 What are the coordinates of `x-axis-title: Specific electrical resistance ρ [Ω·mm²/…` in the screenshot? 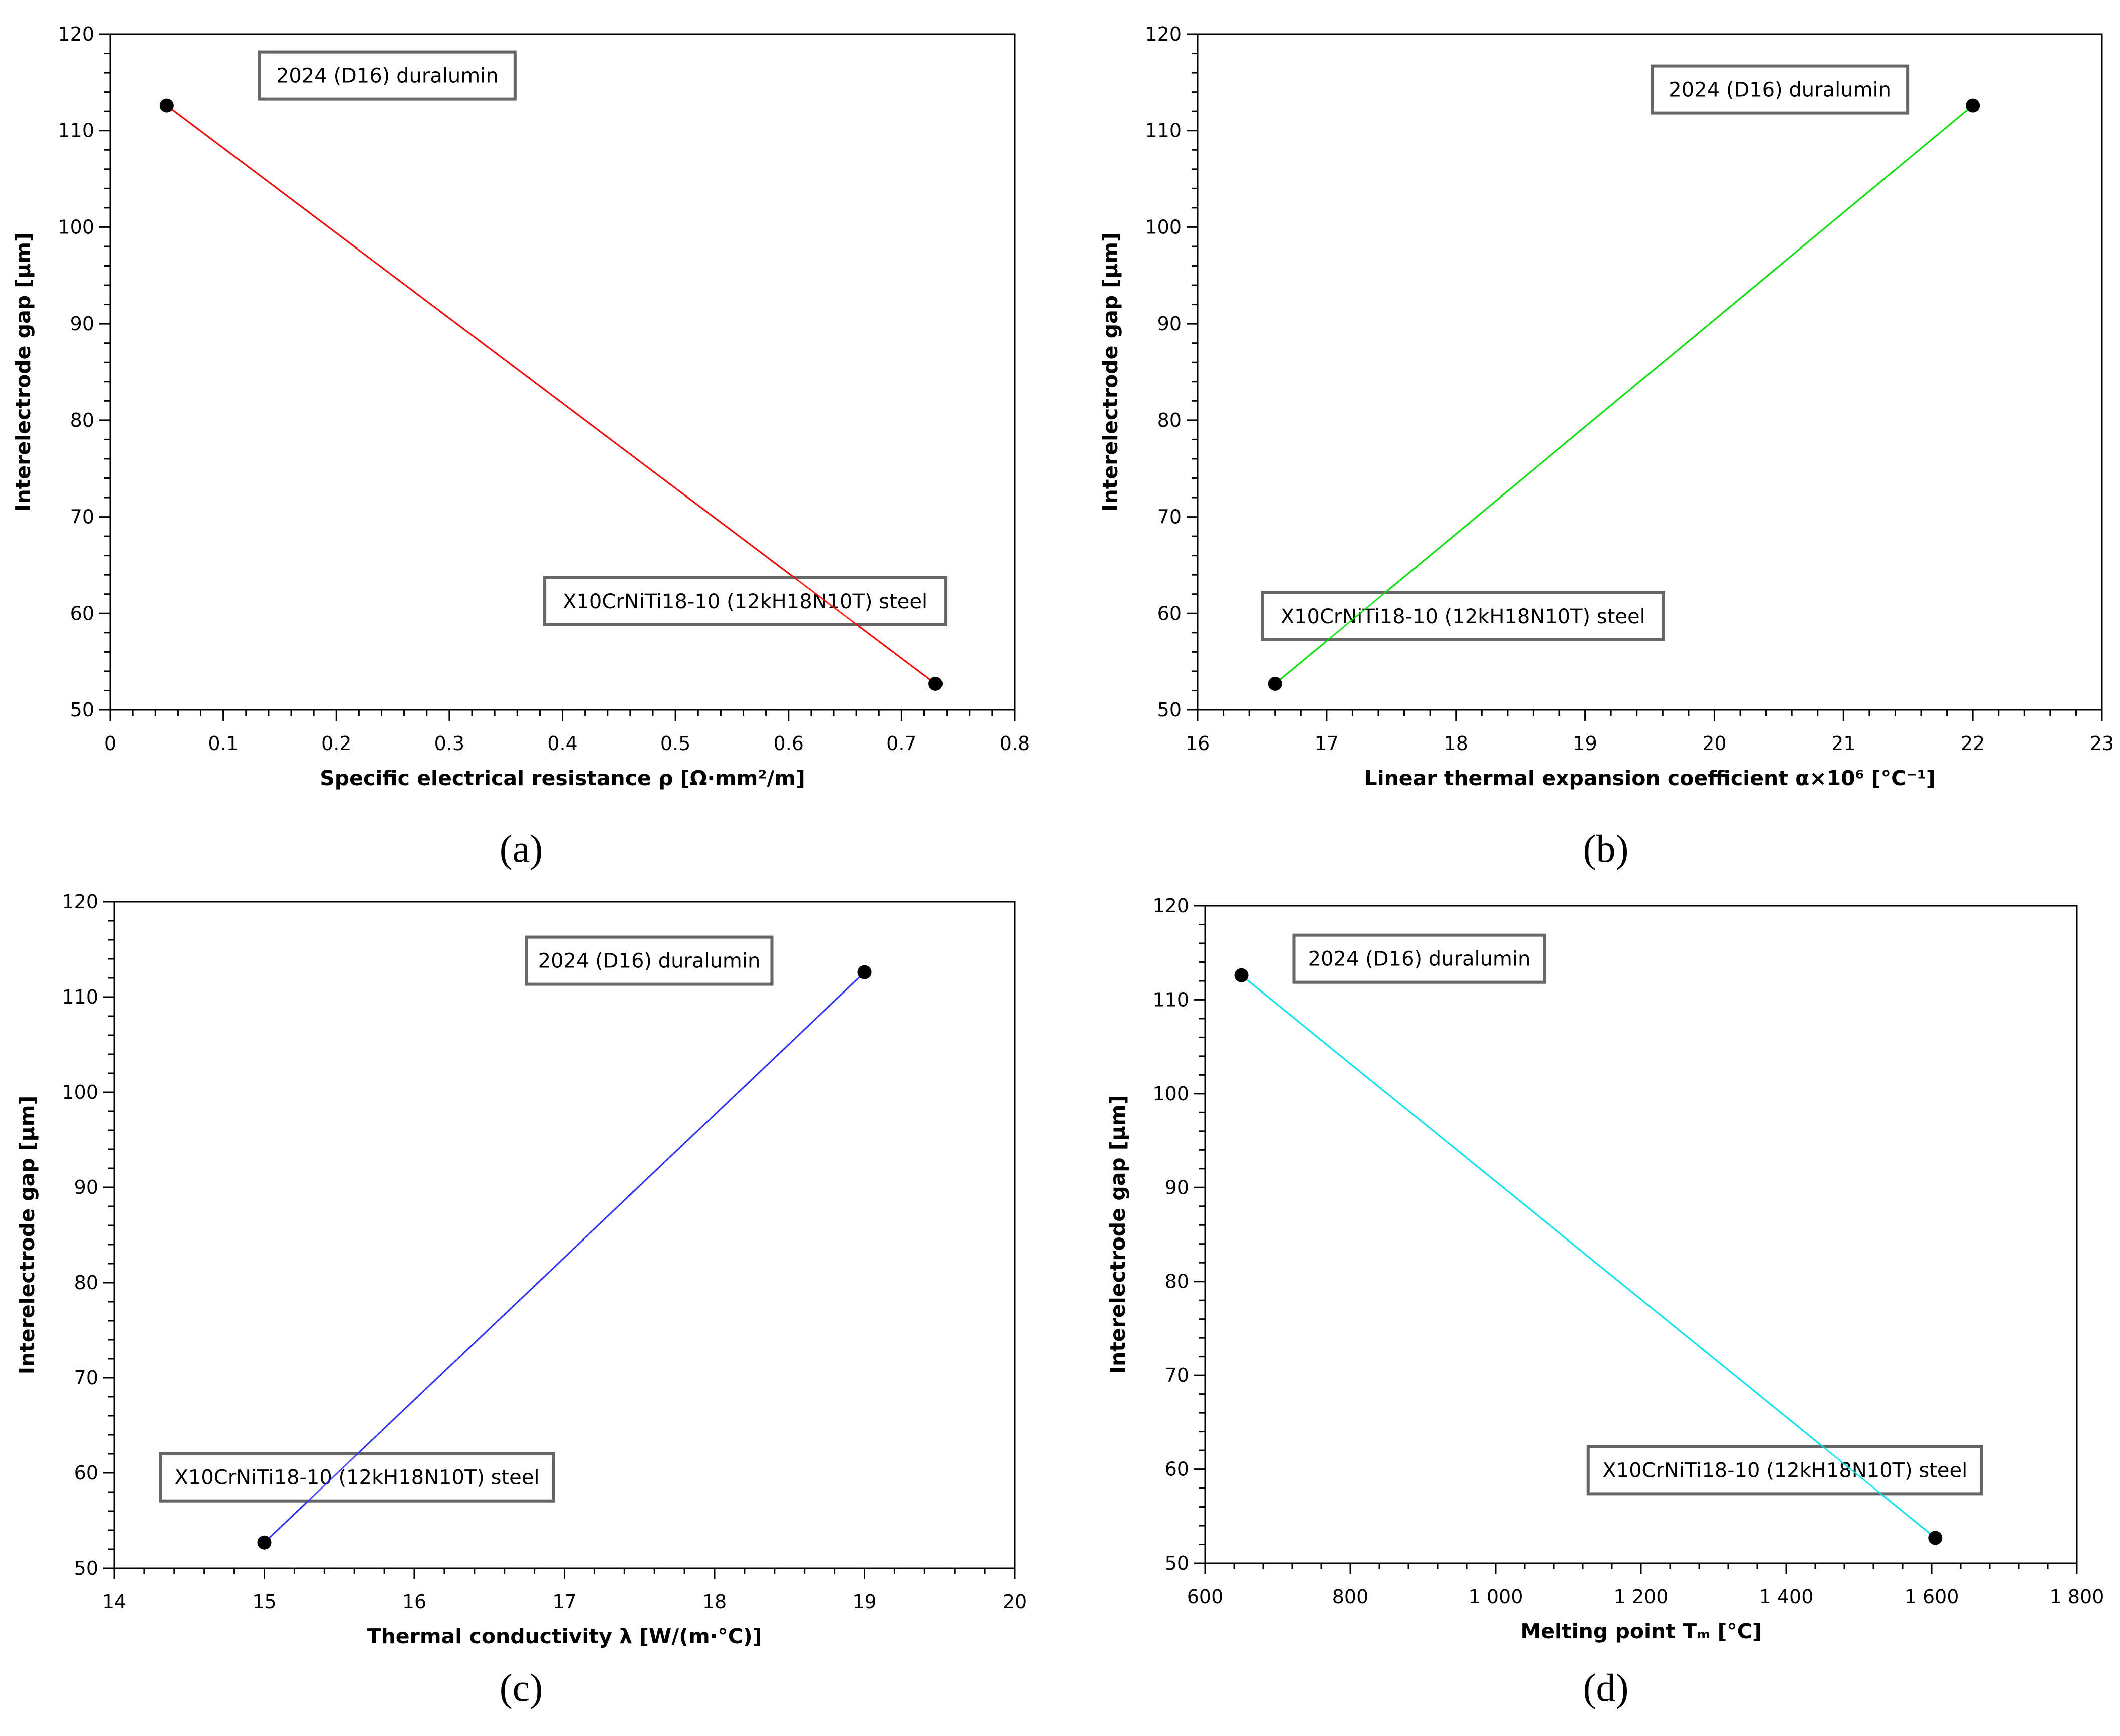 It's located at (562, 778).